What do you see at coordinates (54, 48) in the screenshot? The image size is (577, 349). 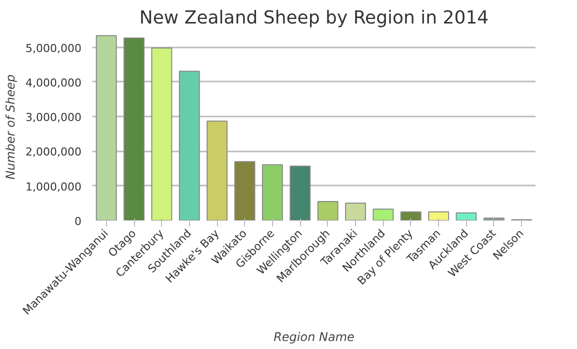 I see `y-tick-label: 5,000,000` at bounding box center [54, 48].